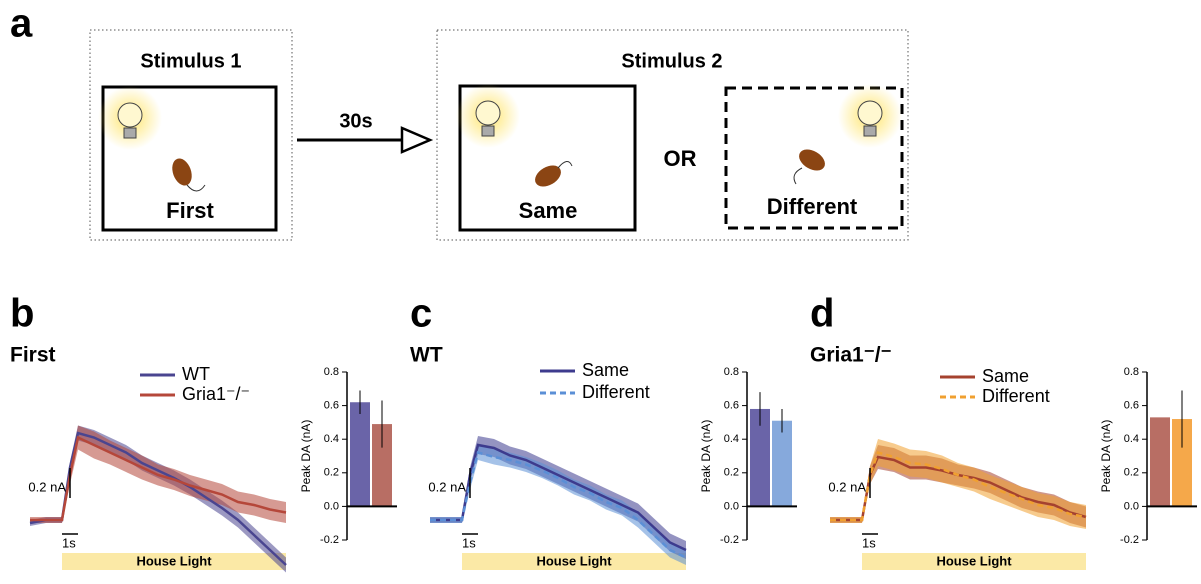 This screenshot has height=584, width=1201. I want to click on stimulus-title: Stimulus 2, so click(671, 61).